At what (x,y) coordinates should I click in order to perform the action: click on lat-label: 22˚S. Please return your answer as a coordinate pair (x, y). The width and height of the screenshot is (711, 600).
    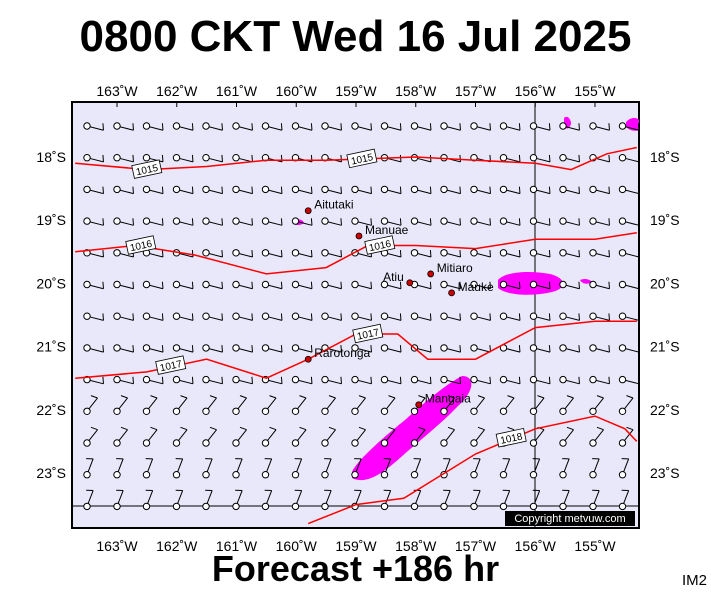
    Looking at the image, I should click on (665, 410).